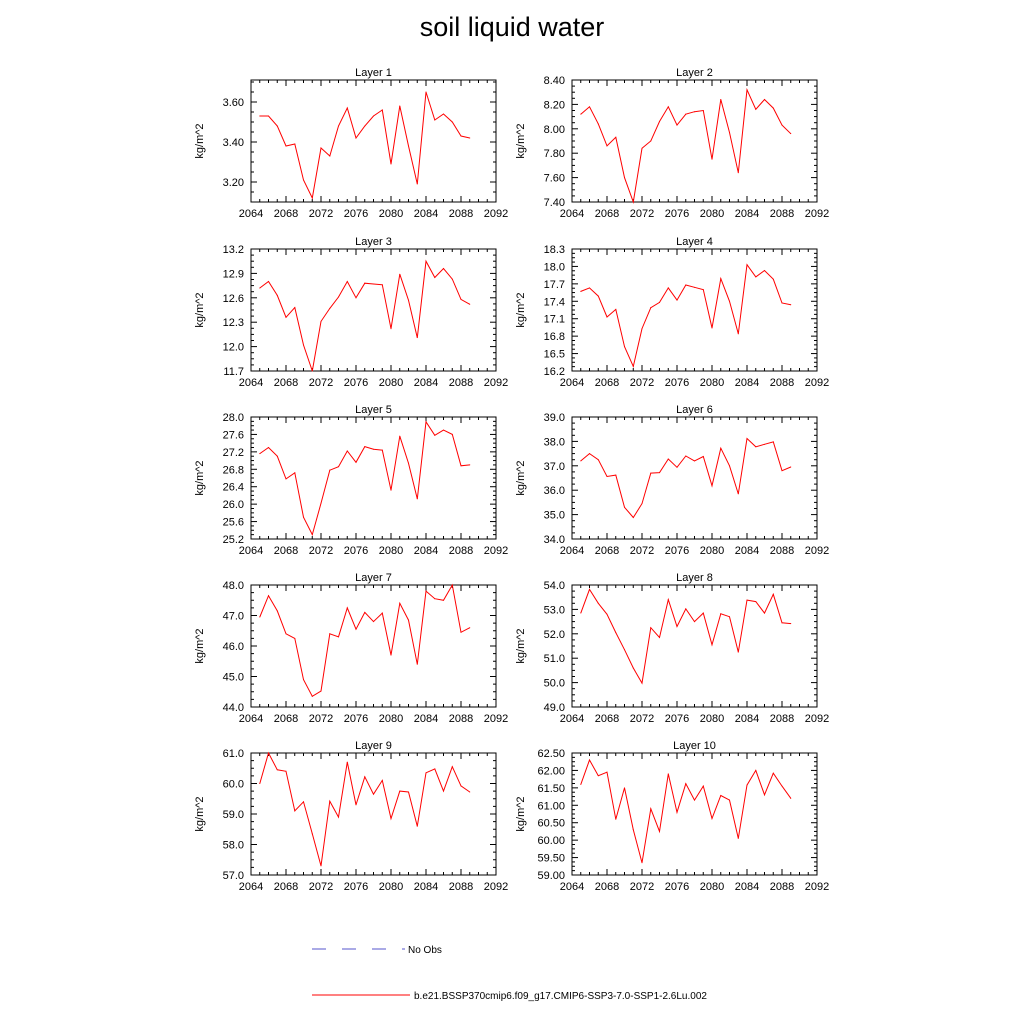  Describe the element at coordinates (554, 267) in the screenshot. I see `y-tick-label: 18.0` at that location.